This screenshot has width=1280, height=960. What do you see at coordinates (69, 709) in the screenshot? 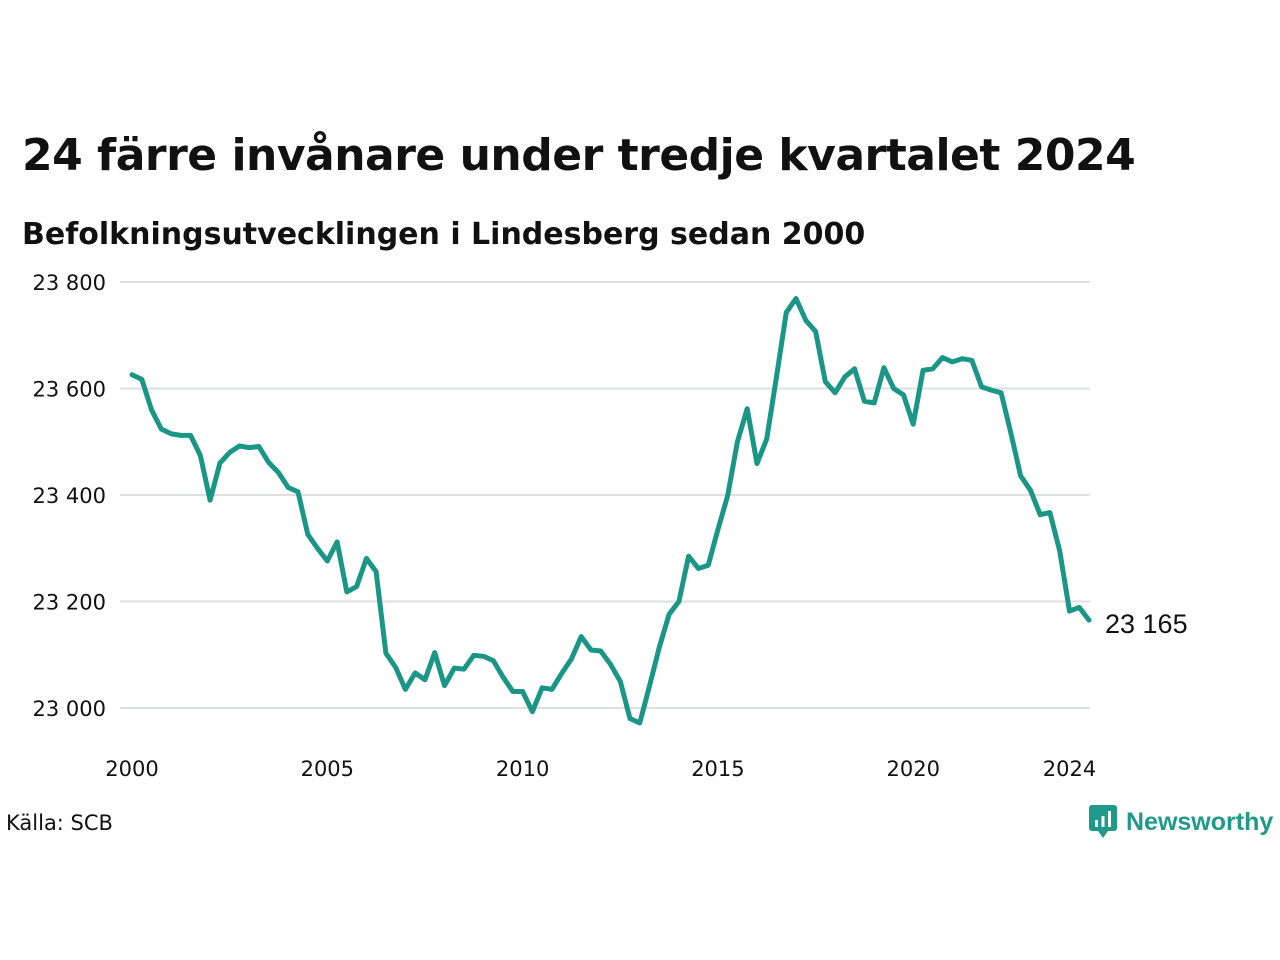
I see `y-tick-label: 23 000` at bounding box center [69, 709].